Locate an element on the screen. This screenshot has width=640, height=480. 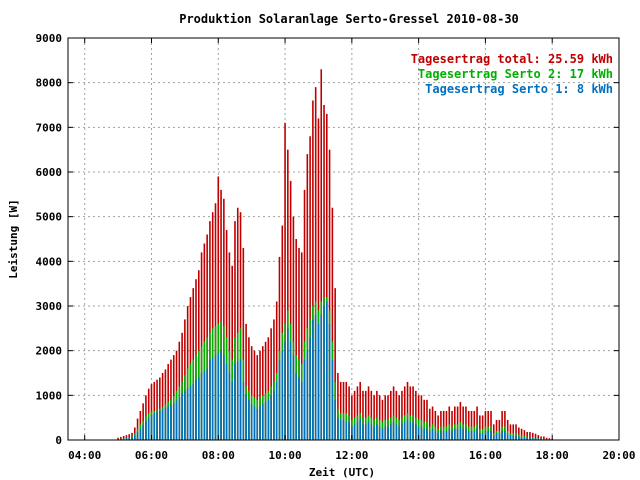
y-tick-label: 4000 is located at coordinates (49, 261).